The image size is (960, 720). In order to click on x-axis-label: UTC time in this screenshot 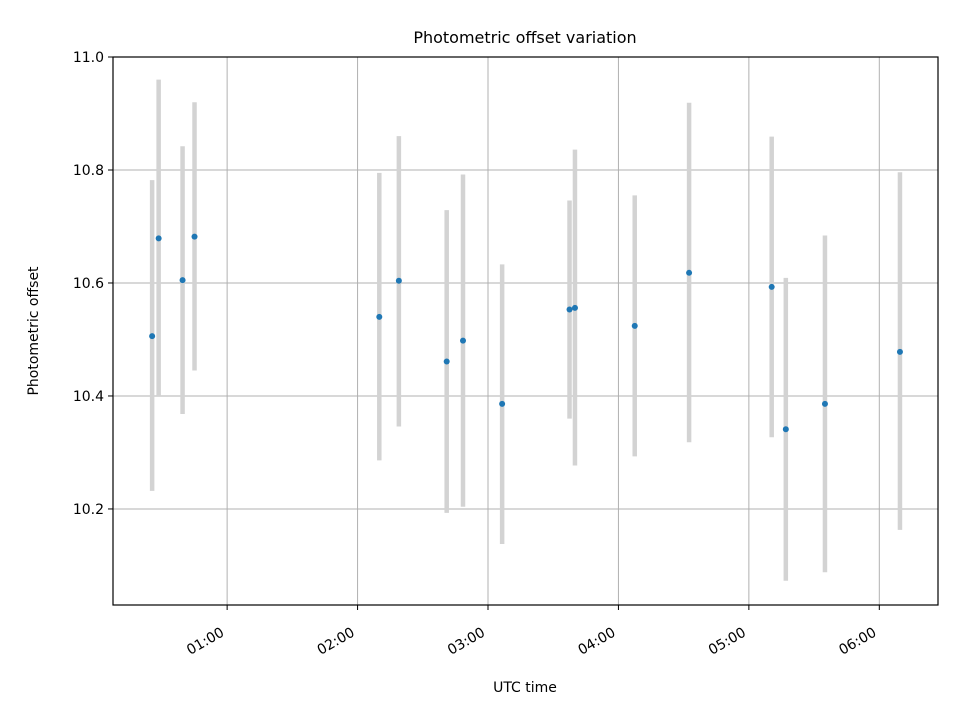, I will do `click(525, 688)`.